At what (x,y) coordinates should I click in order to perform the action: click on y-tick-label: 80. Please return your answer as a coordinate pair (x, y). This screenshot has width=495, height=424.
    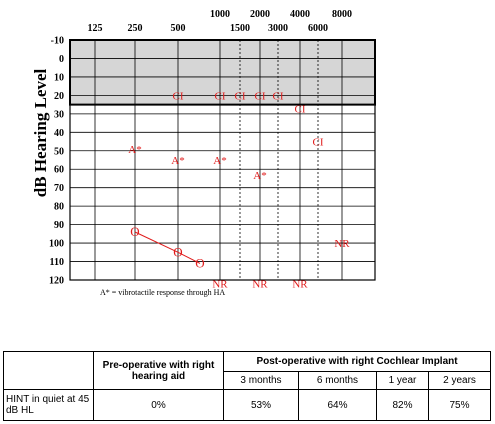
    Looking at the image, I should click on (59, 207).